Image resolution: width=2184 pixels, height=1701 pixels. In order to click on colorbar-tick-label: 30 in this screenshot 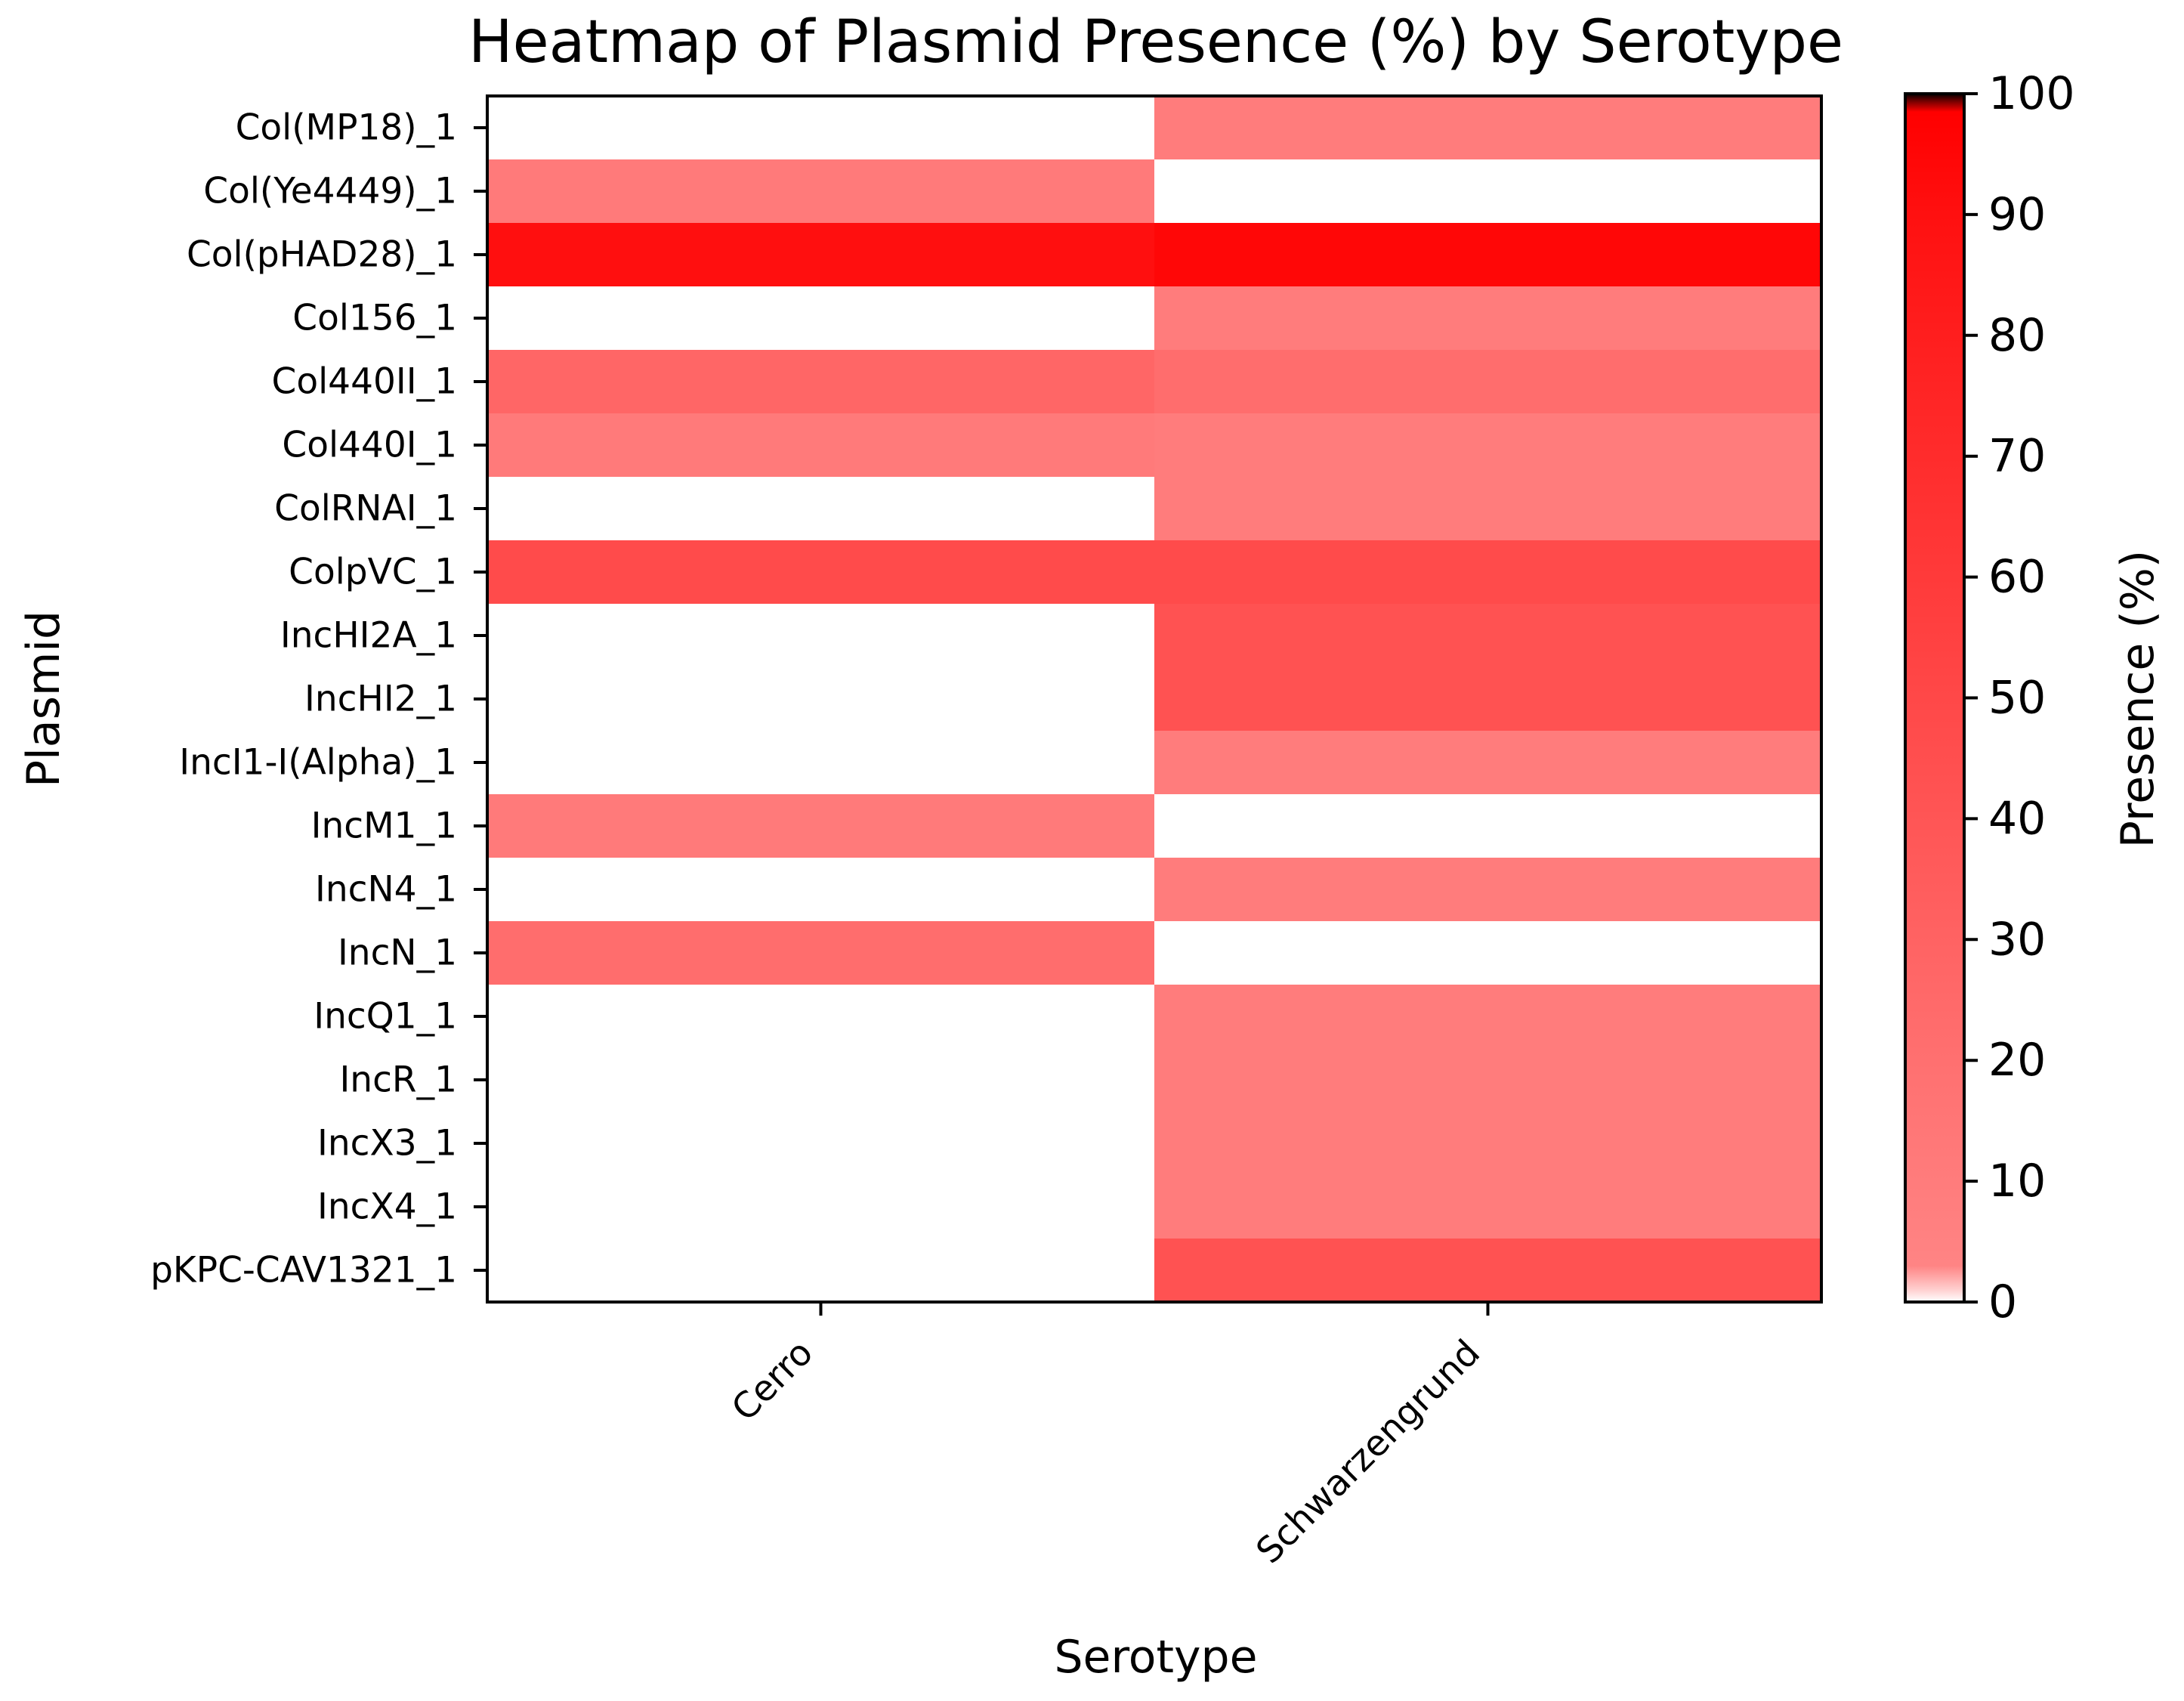, I will do `click(2017, 940)`.